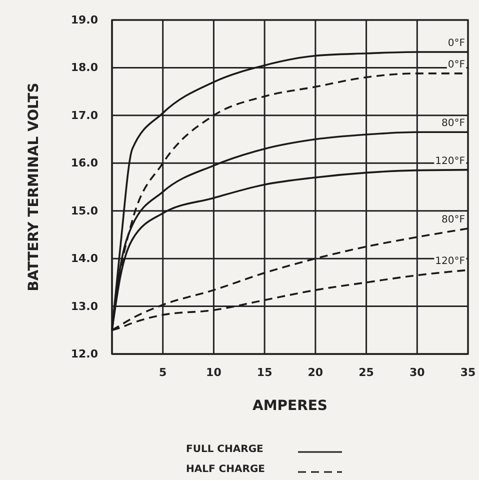 The image size is (479, 480). Describe the element at coordinates (84, 306) in the screenshot. I see `y-tick-label: 13.0` at that location.